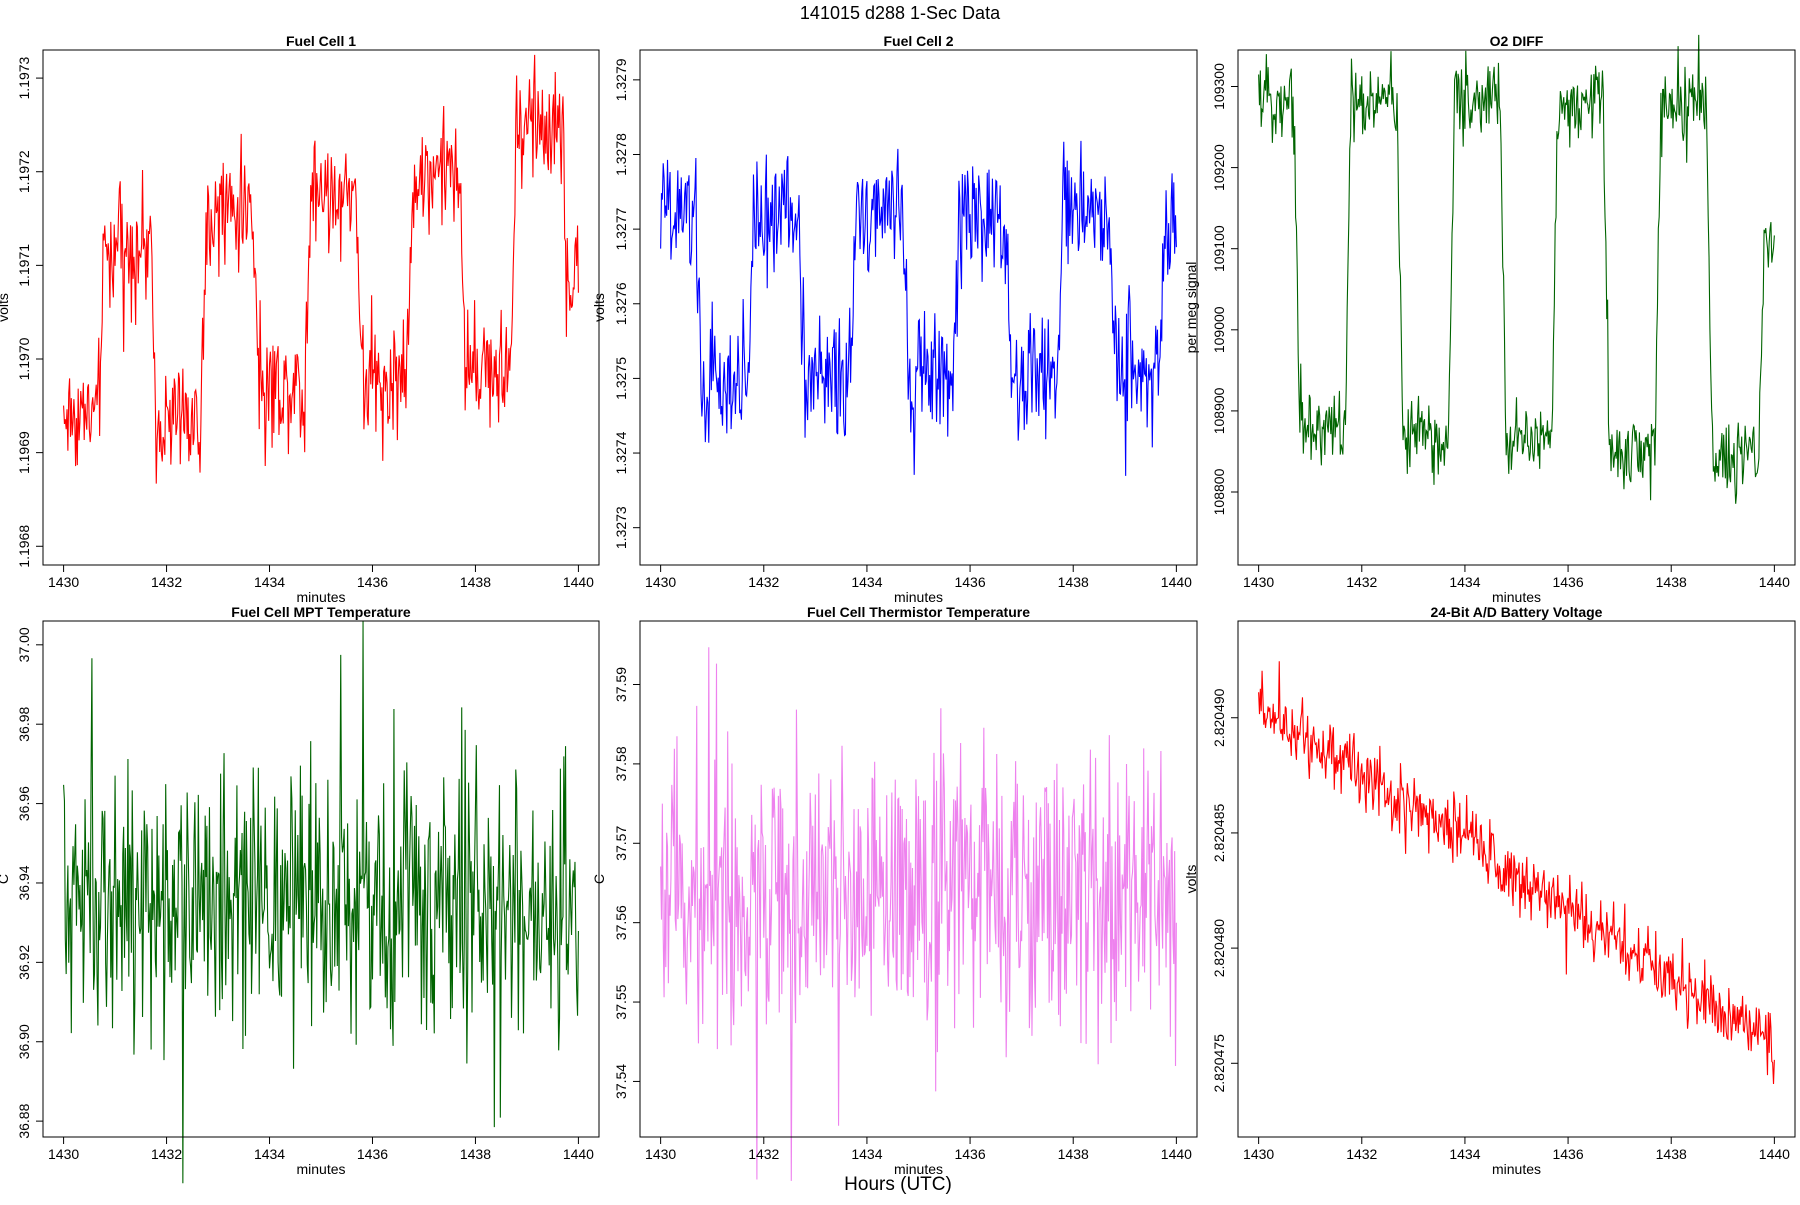 This screenshot has height=1205, width=1800. What do you see at coordinates (621, 79) in the screenshot?
I see `y-tick-label: 1.3279` at bounding box center [621, 79].